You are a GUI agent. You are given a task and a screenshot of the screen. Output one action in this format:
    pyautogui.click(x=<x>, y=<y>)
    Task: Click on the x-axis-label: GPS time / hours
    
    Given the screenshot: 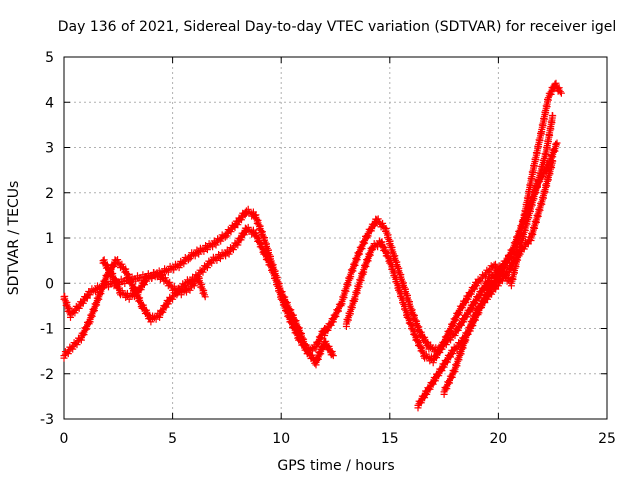 What is the action you would take?
    pyautogui.click(x=335, y=466)
    